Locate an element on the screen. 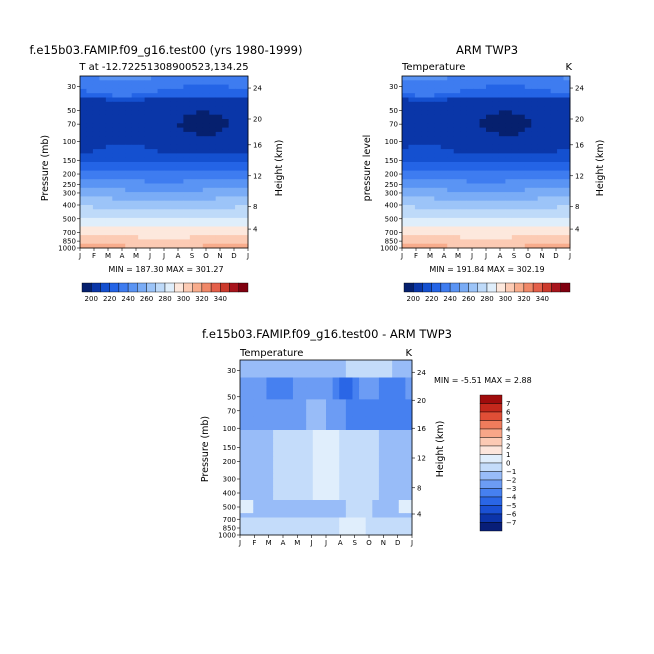 This screenshot has height=654, width=654. y-tick-label: 30 is located at coordinates (231, 371).